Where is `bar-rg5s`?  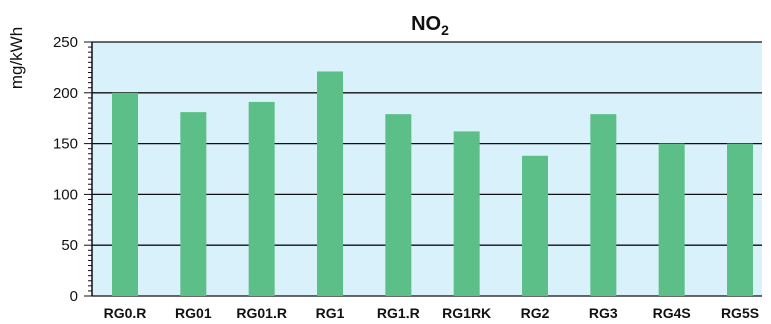 bar-rg5s is located at coordinates (740, 219).